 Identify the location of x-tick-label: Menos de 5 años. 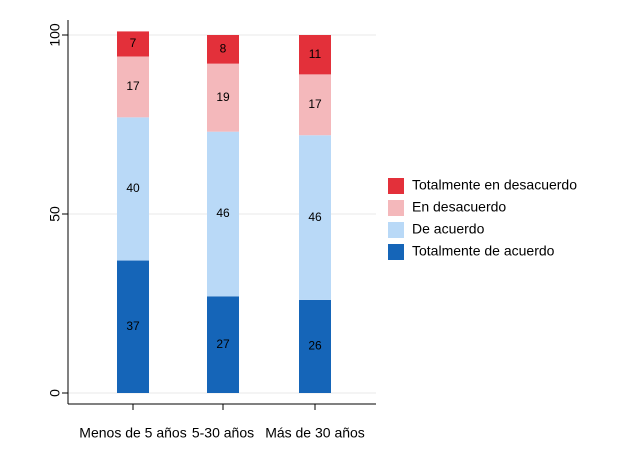
(132, 433).